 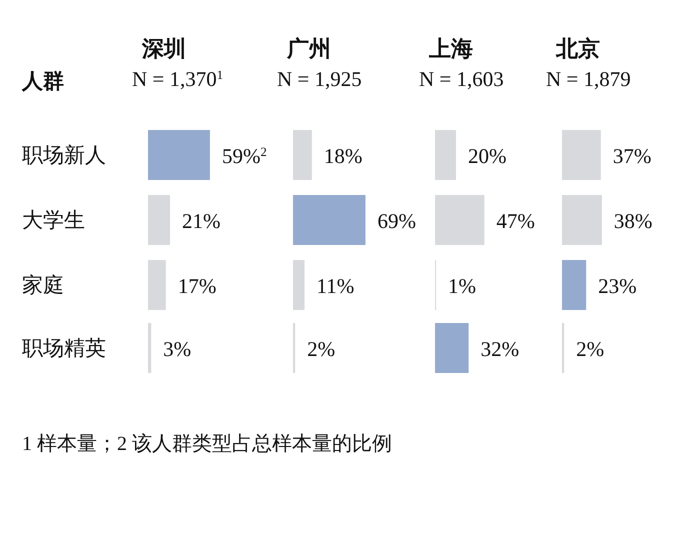 I want to click on data-label: 32%, so click(x=500, y=349).